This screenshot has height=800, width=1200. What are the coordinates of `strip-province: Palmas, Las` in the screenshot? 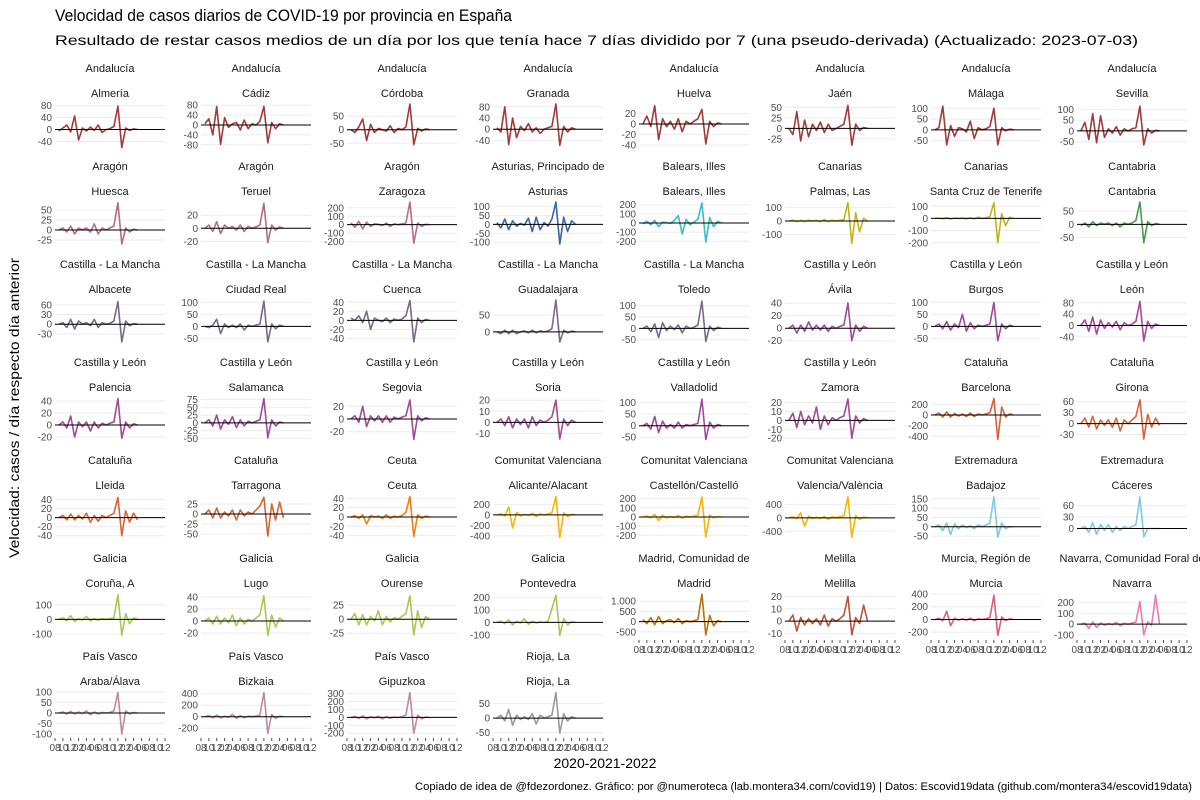 It's located at (840, 192).